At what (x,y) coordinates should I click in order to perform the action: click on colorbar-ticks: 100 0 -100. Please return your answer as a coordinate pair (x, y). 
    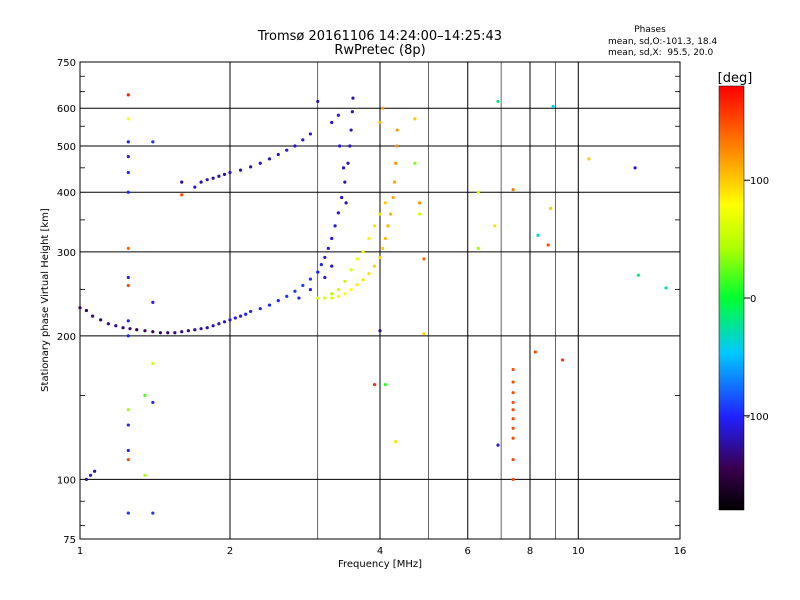
    Looking at the image, I should click on (756, 299).